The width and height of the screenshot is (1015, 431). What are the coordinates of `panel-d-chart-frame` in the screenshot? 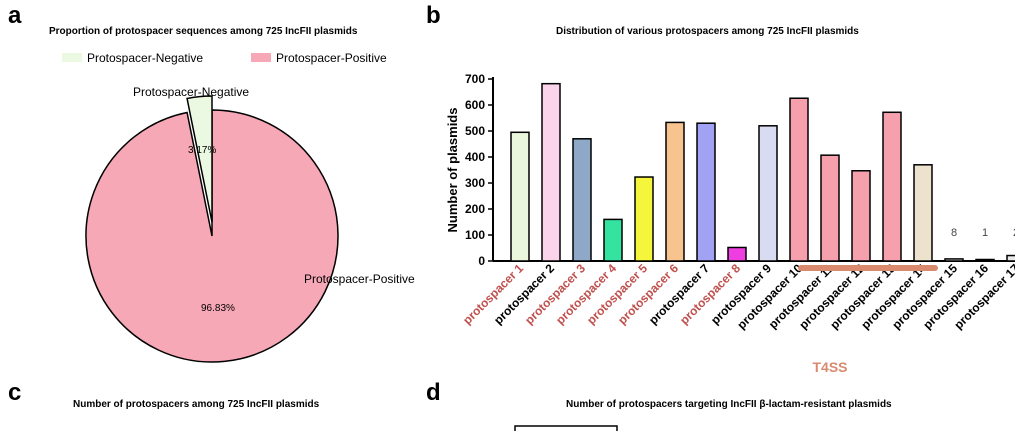 It's located at (566, 428).